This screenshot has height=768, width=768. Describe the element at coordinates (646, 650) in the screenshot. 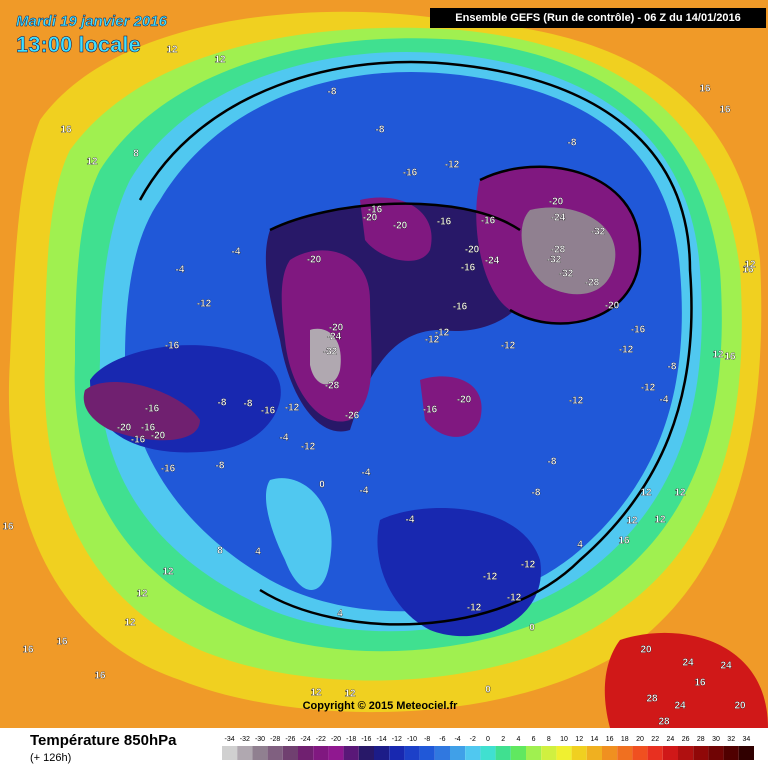

I see `contour-label: 20` at that location.